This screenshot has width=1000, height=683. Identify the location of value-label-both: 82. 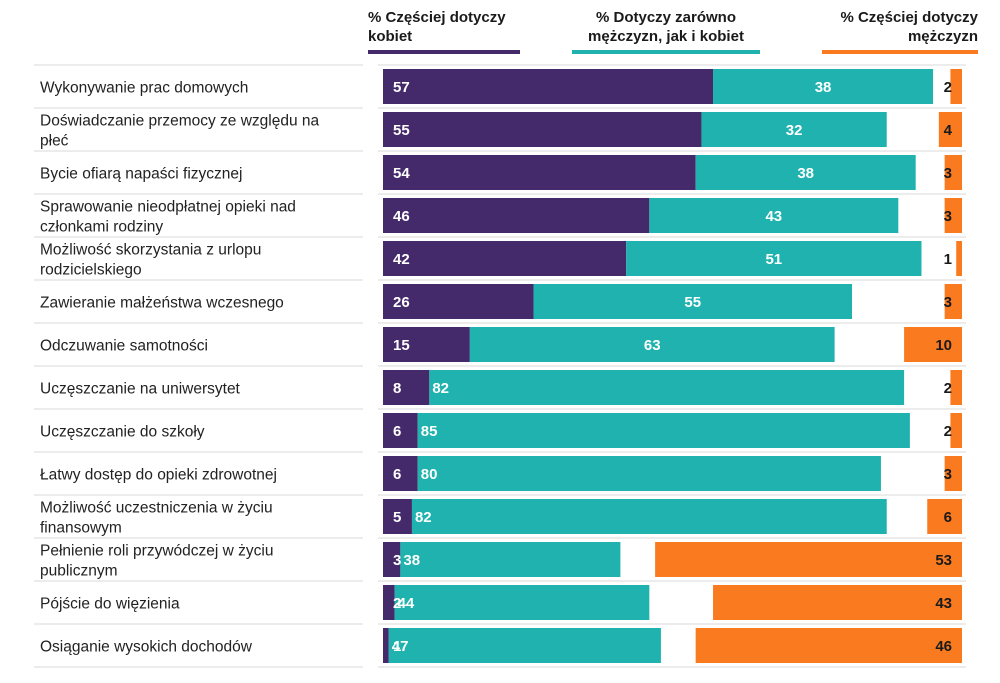
(423, 517).